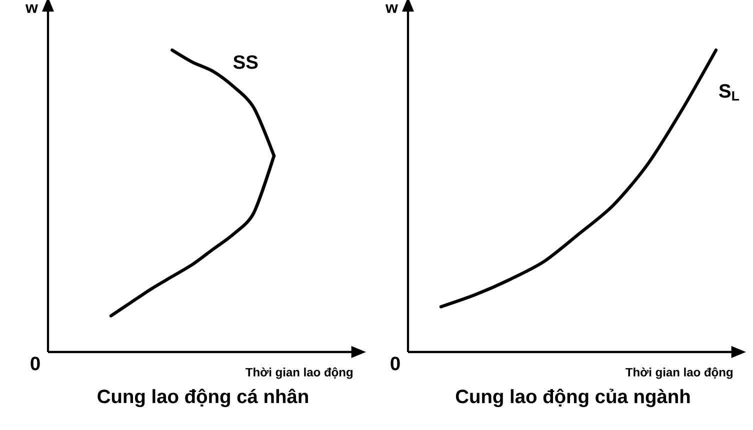 The height and width of the screenshot is (430, 753). Describe the element at coordinates (203, 398) in the screenshot. I see `text: Cung lao động cá nhân` at that location.